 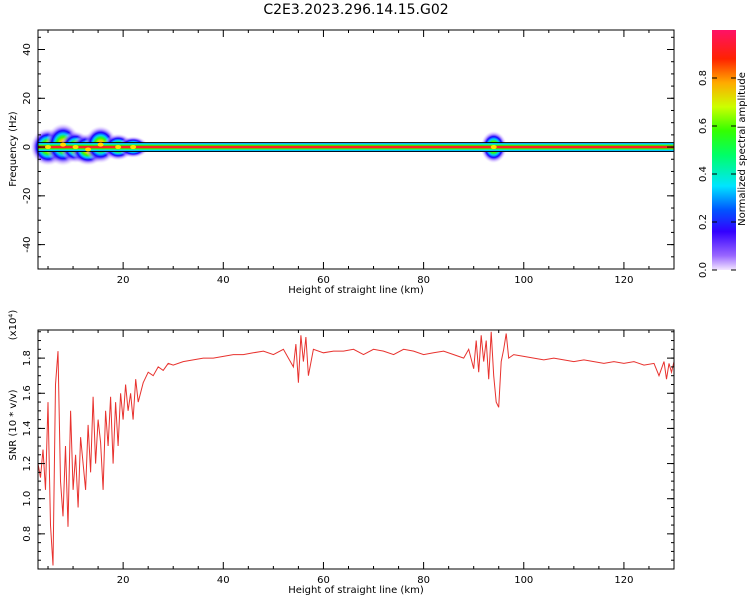 I want to click on snr-y-multiplier: (x10⁴), so click(x=13, y=325).